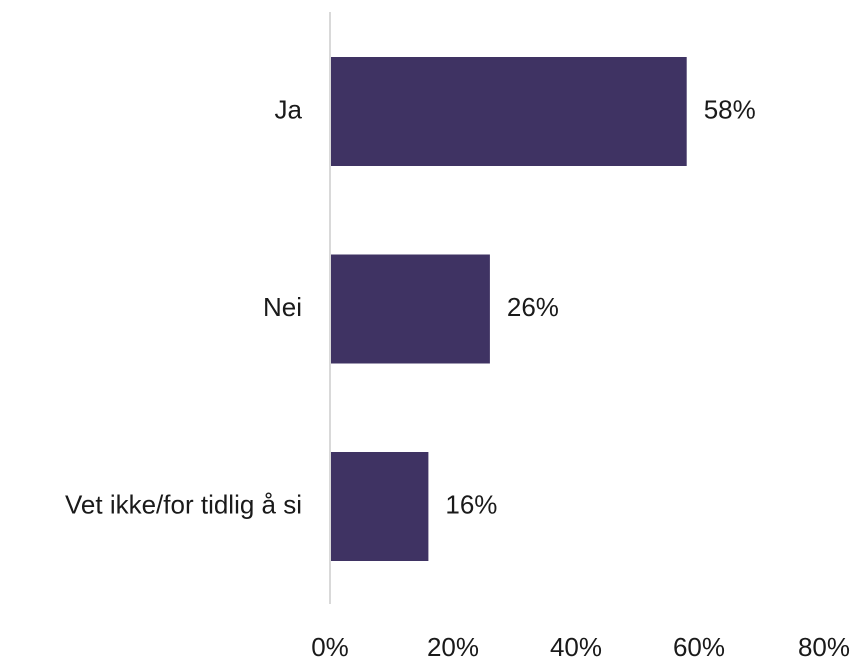 The image size is (853, 657). I want to click on category-label: Ja, so click(289, 109).